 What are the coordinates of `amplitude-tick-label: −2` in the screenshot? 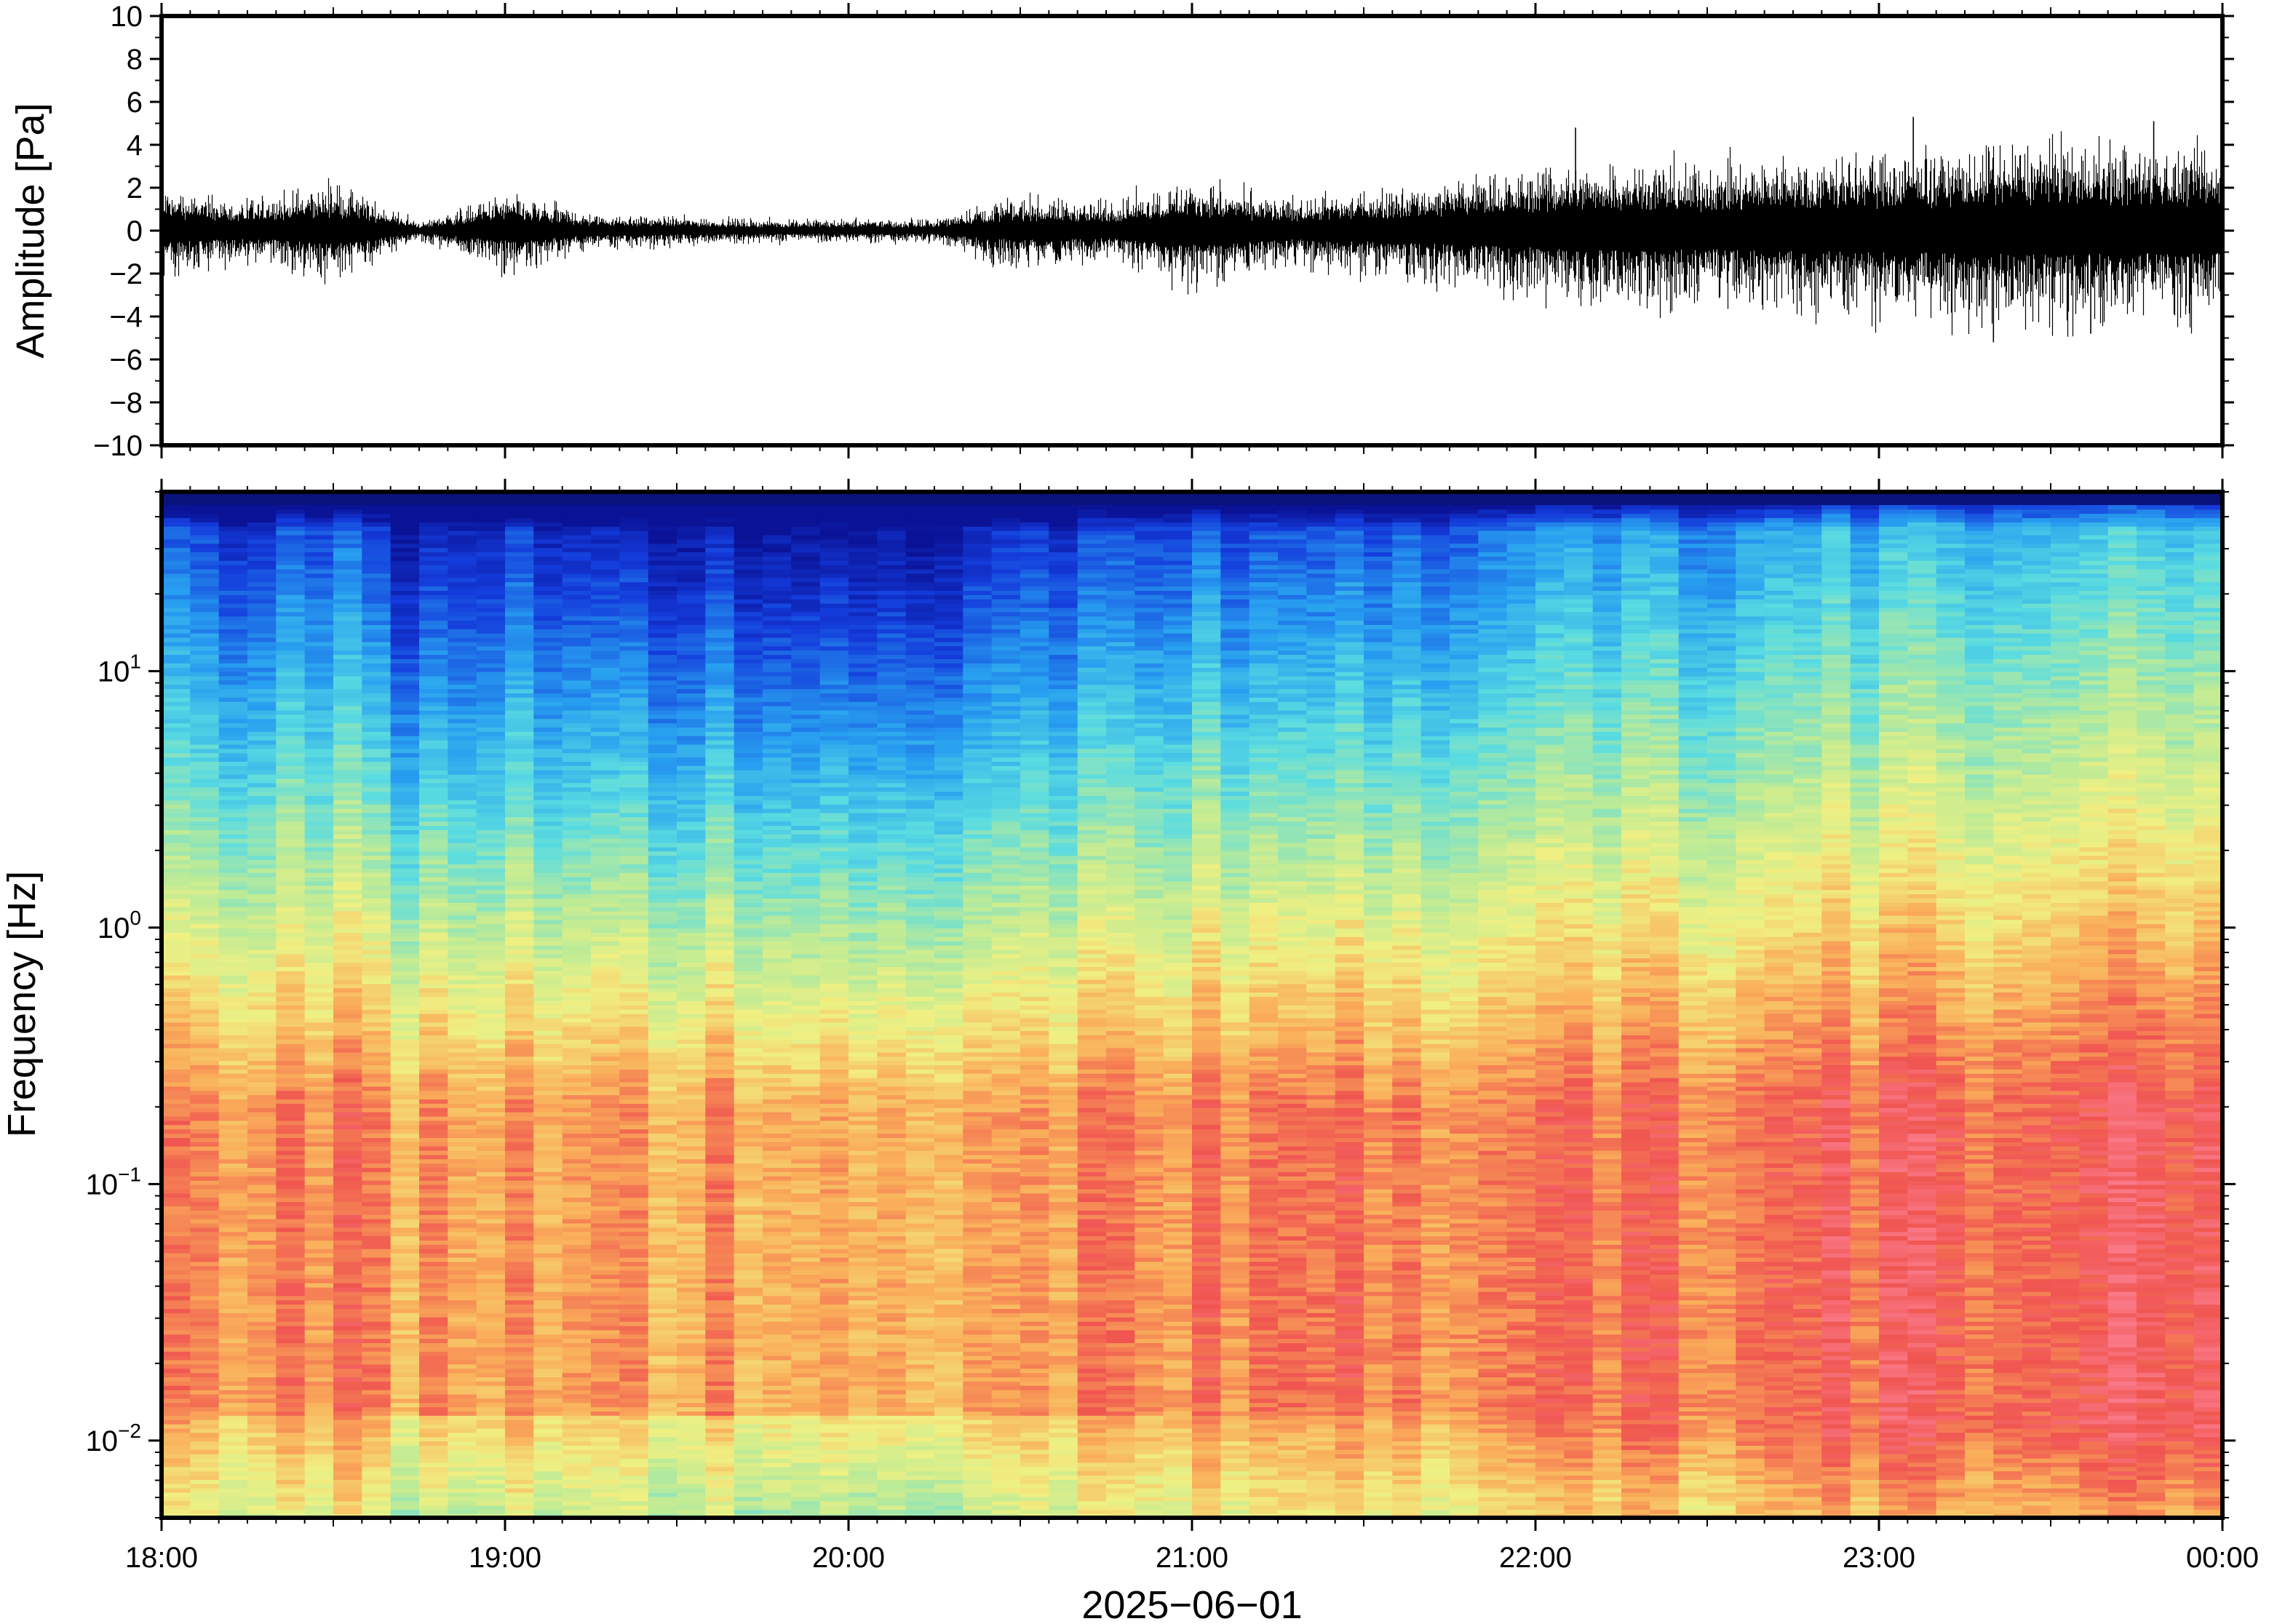 It's located at (126, 274).